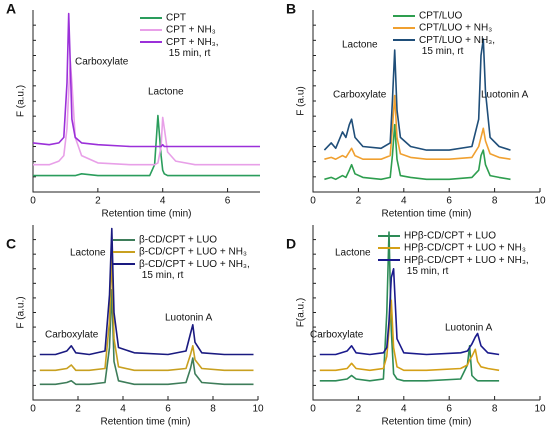 The height and width of the screenshot is (429, 550). What do you see at coordinates (193, 252) in the screenshot?
I see `legend-label: β-CD/CPT + LUO + NH₃` at bounding box center [193, 252].